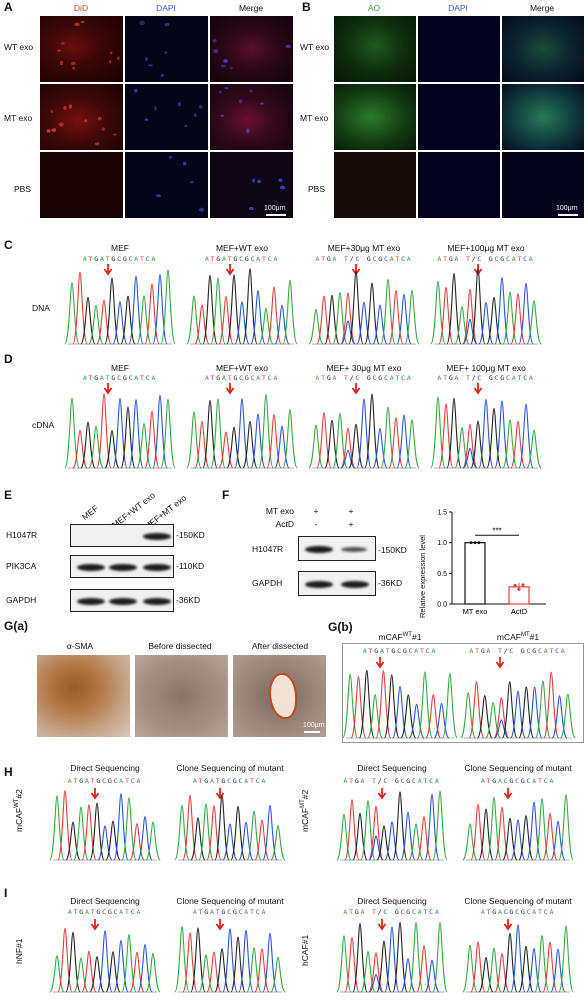  Describe the element at coordinates (364, 259) in the screenshot. I see `panel-c-sequence-3: ATGA T/C GCGCATCA` at that location.